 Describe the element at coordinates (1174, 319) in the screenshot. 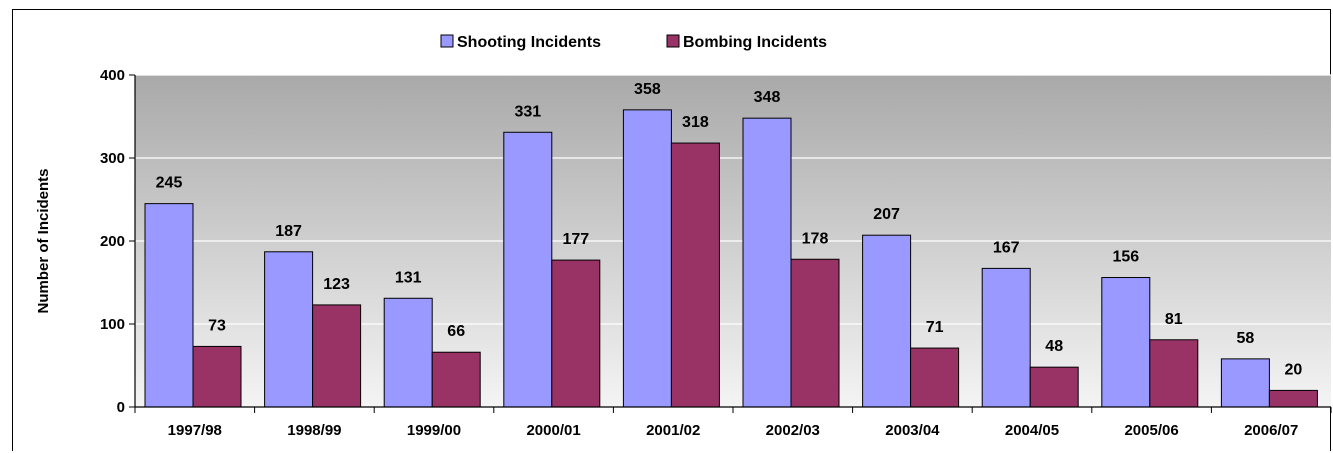

I see `data-label: 81` at that location.